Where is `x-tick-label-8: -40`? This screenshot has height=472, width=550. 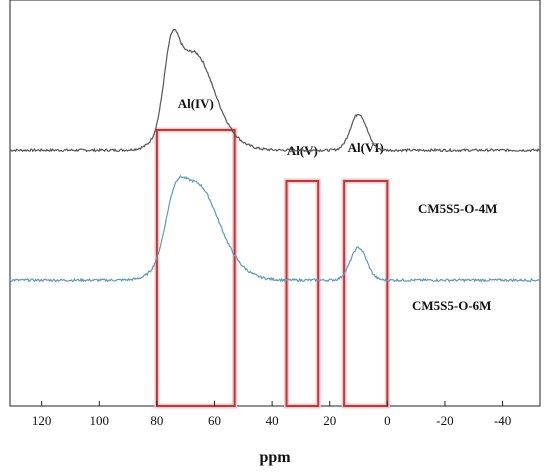
x-tick-label-8: -40 is located at coordinates (502, 420).